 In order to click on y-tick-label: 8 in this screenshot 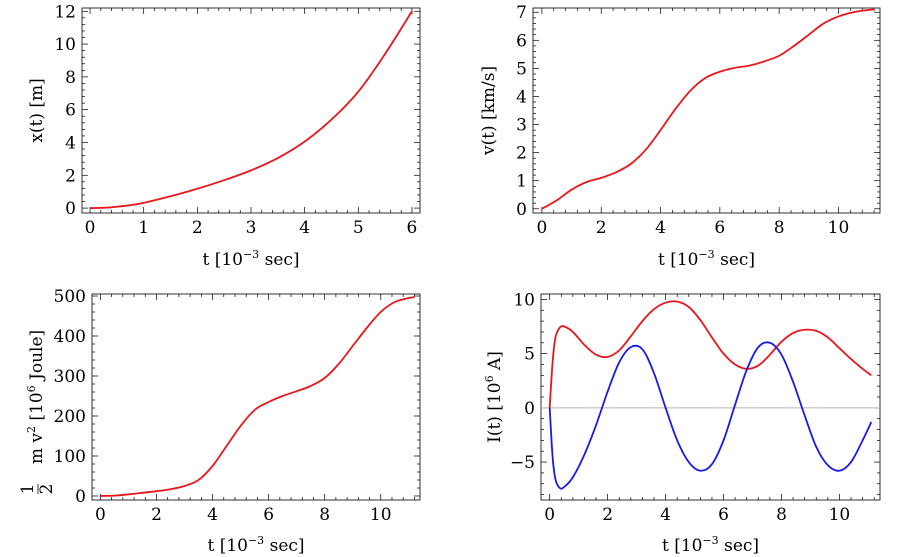, I will do `click(70, 78)`.